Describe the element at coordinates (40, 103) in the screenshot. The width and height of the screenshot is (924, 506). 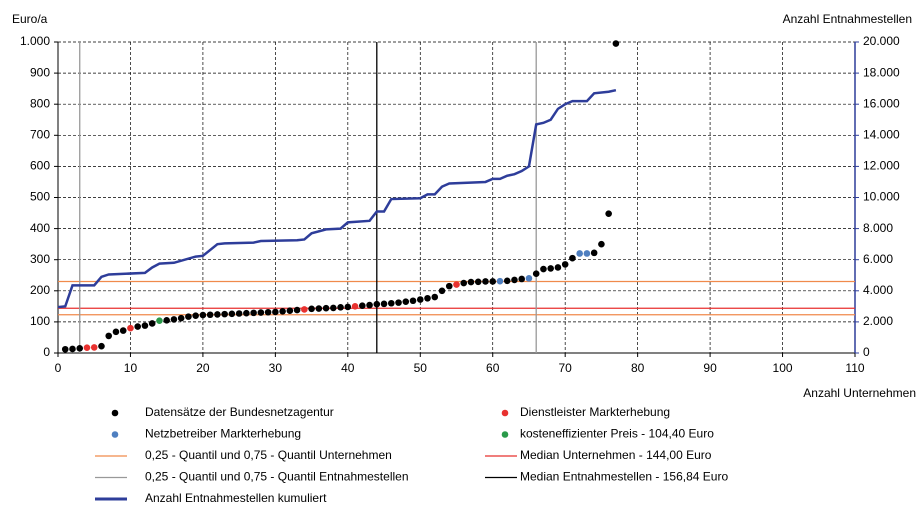
I see `y-tick-label: 800` at that location.